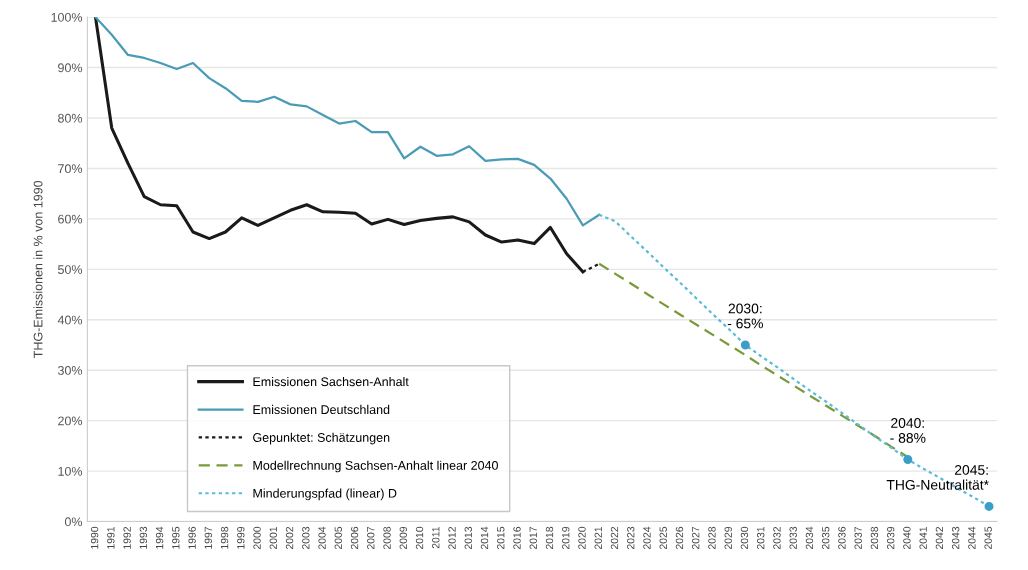  Describe the element at coordinates (70, 219) in the screenshot. I see `y-tick-label: 60%` at that location.